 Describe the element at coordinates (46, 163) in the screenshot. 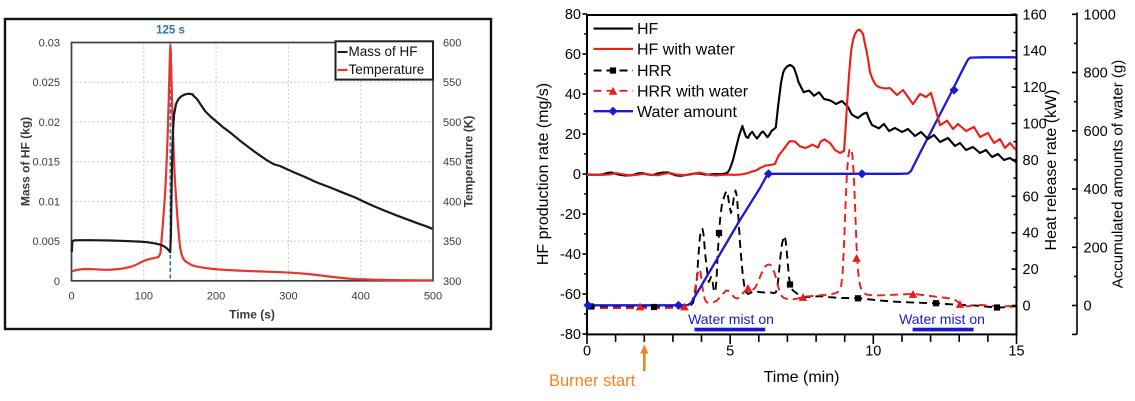

I see `svg-text: 0.015` at that location.